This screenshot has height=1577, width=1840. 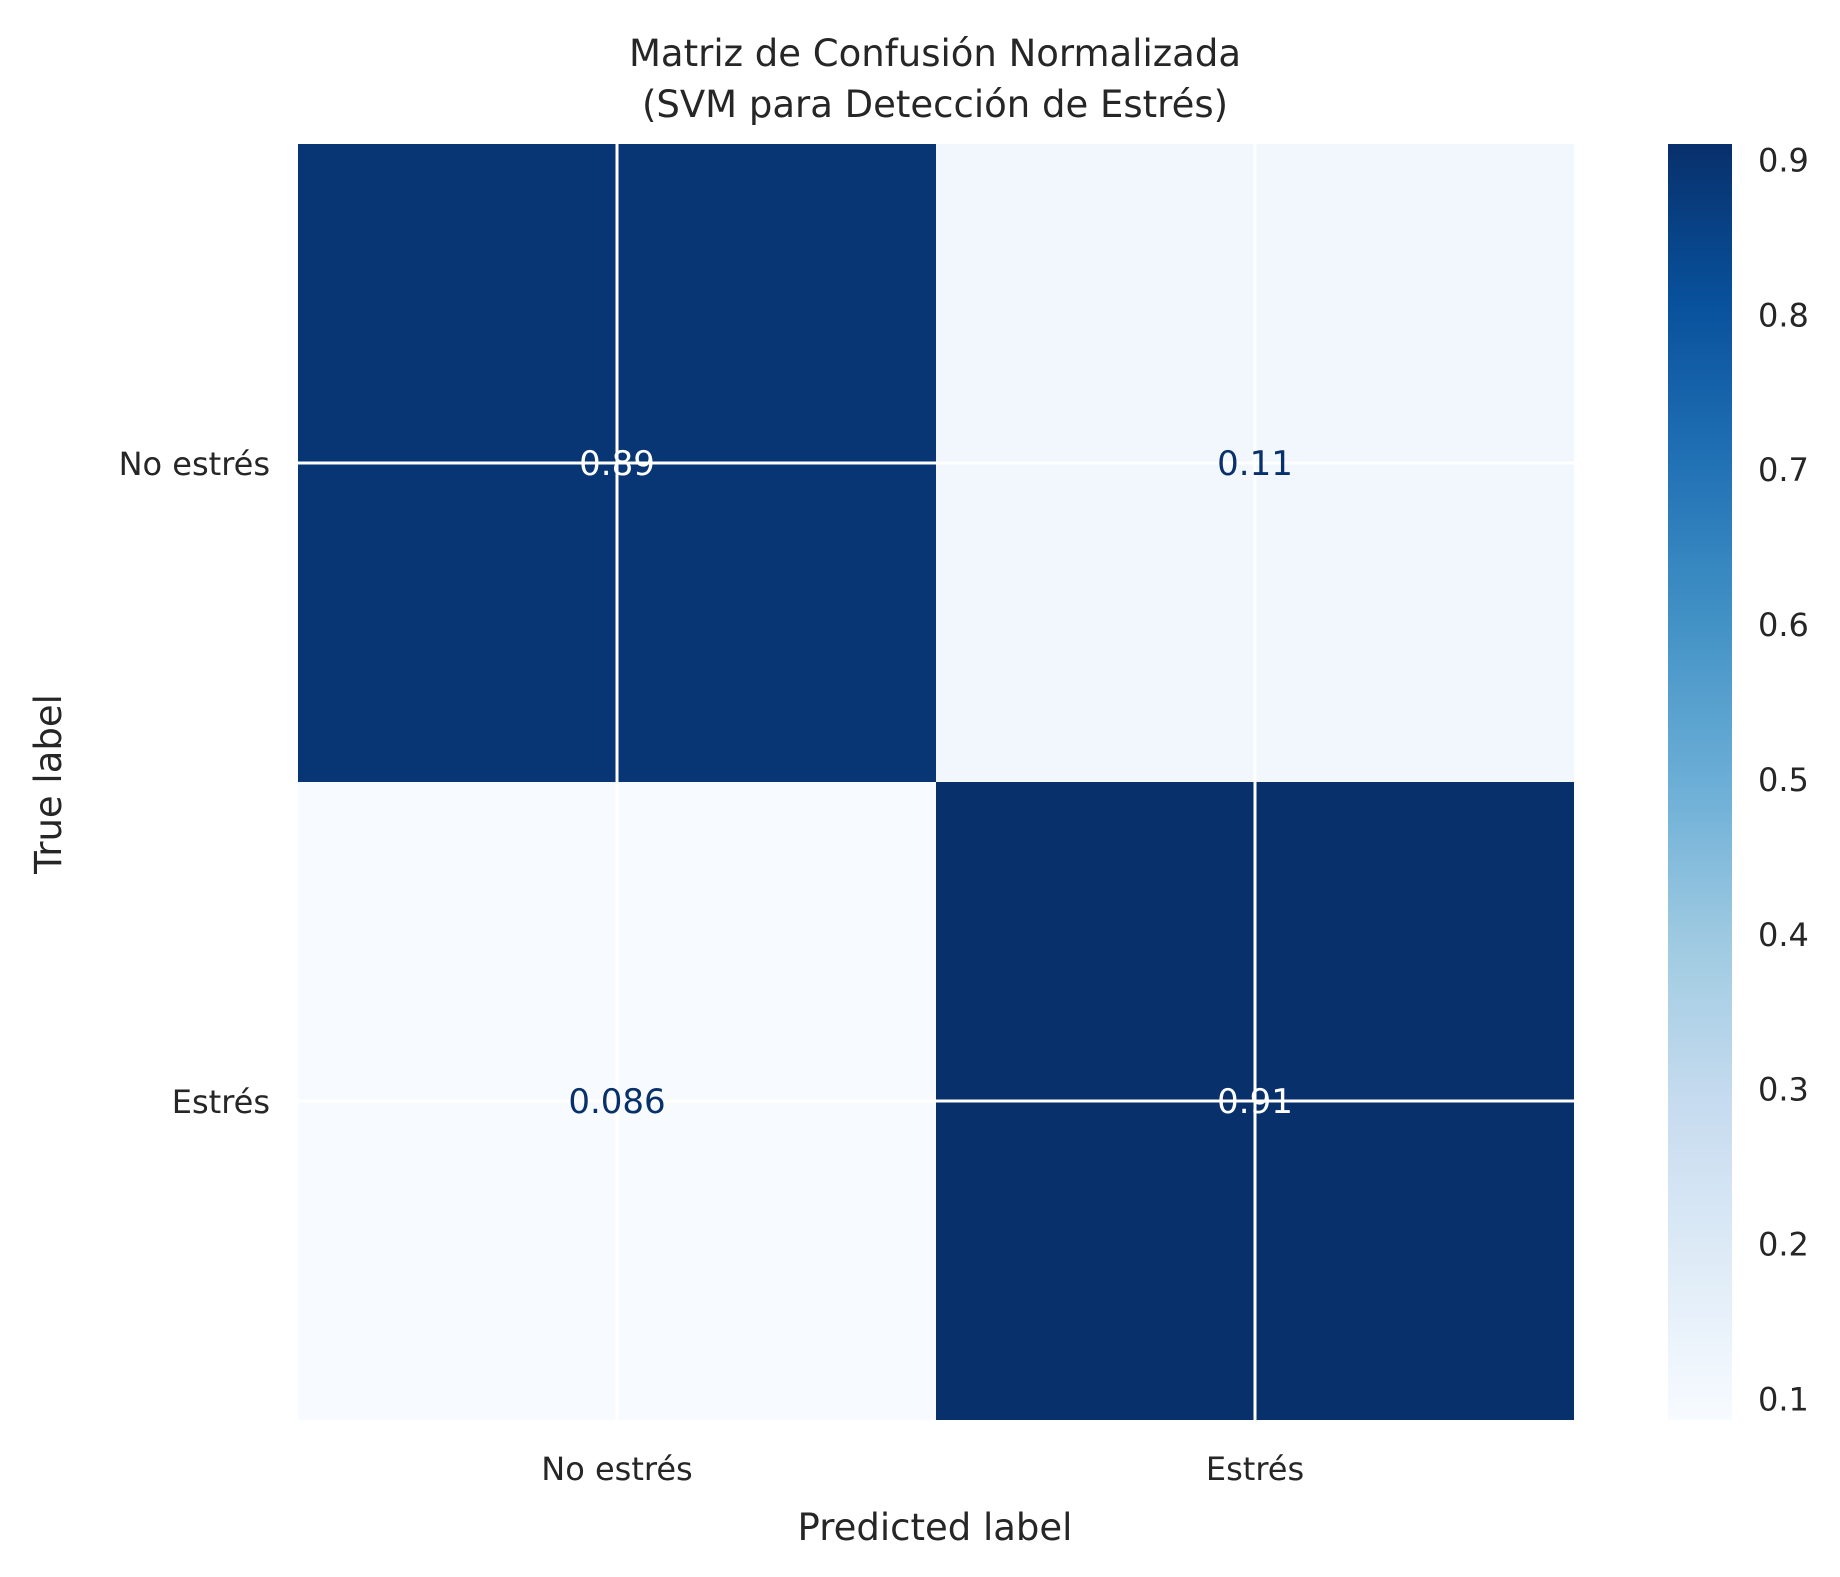 What do you see at coordinates (1783, 935) in the screenshot?
I see `colorbar-tick-label: 0.4` at bounding box center [1783, 935].